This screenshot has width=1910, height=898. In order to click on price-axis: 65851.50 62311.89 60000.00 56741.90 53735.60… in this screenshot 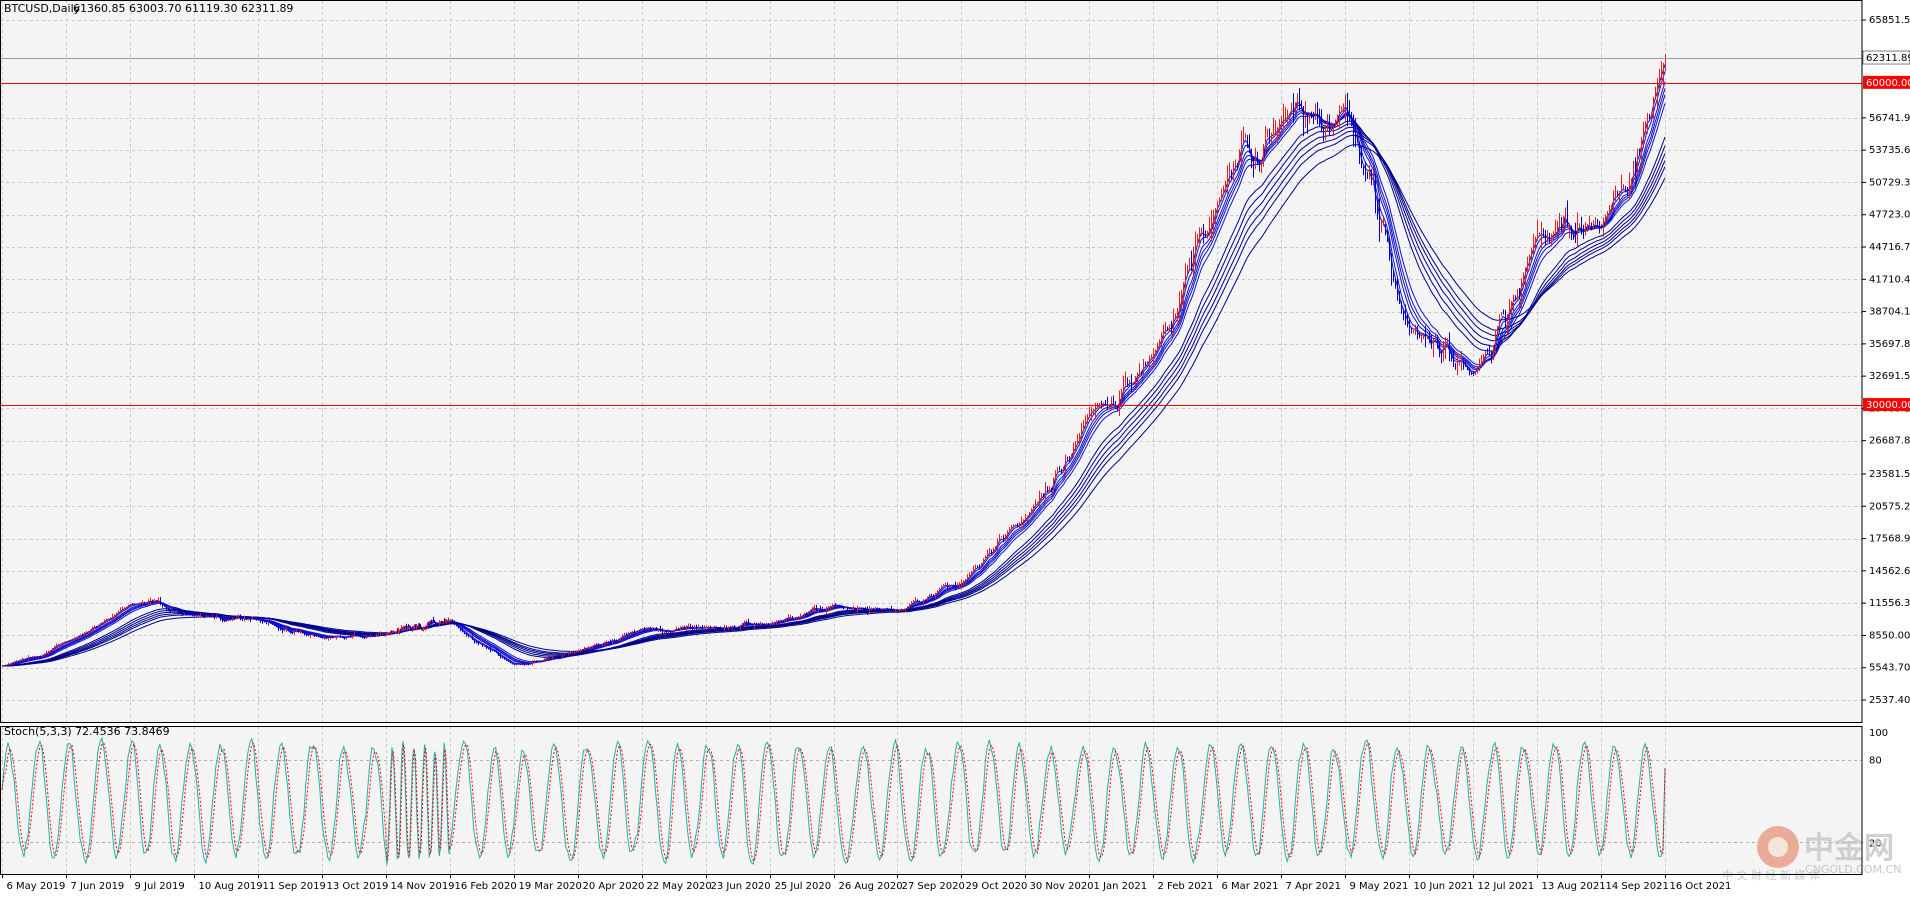, I will do `click(1886, 360)`.